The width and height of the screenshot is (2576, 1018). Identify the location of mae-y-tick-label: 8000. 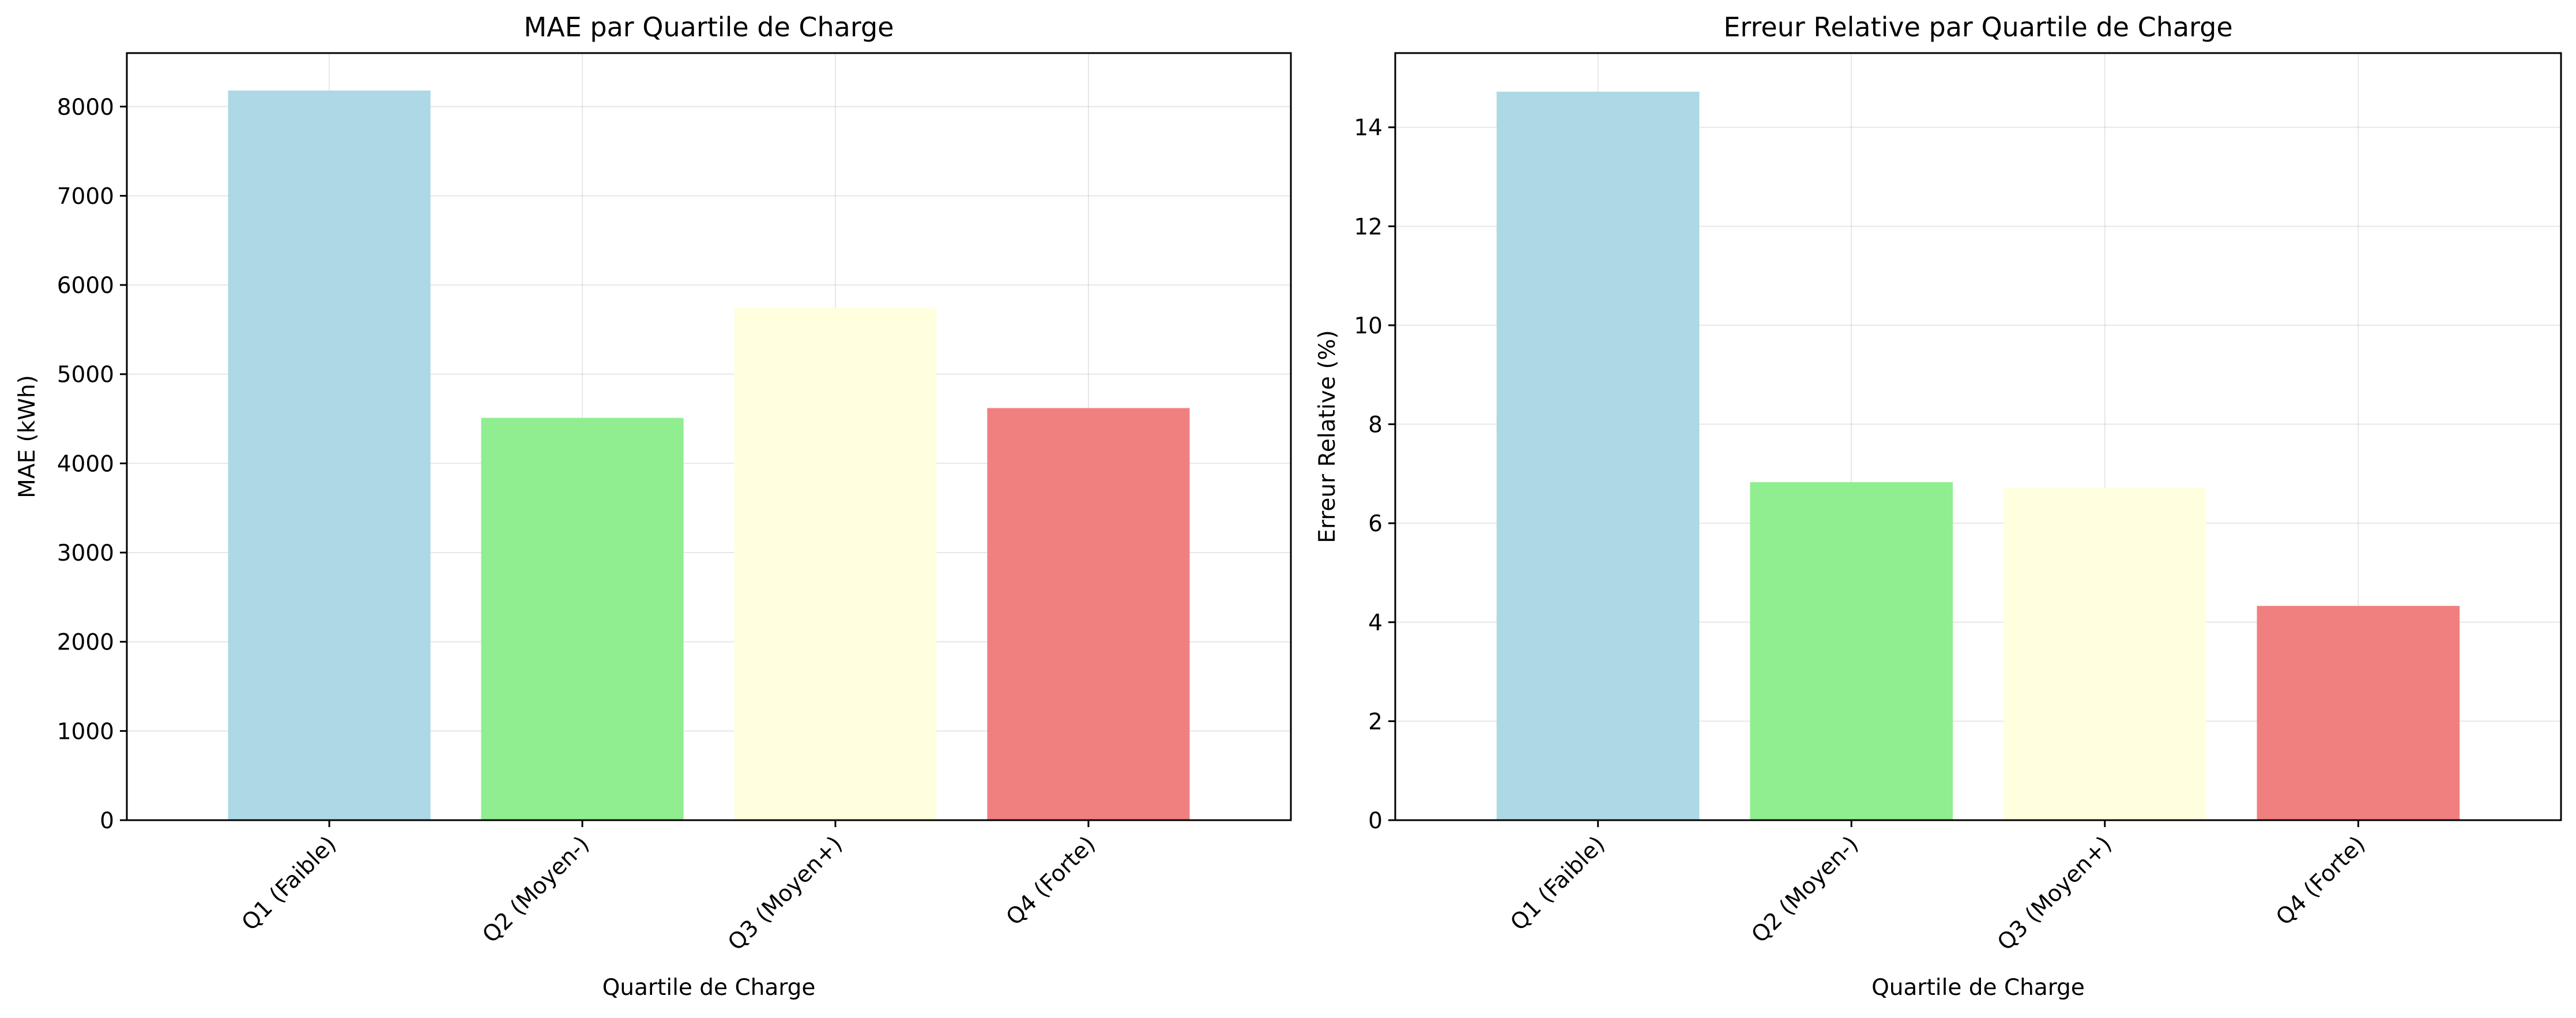
(85, 108).